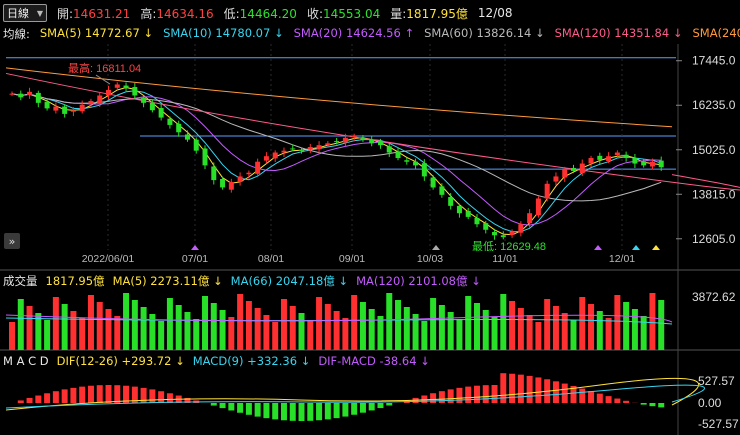 This screenshot has width=740, height=435. I want to click on high-field: 高:14634.16, so click(177, 13).